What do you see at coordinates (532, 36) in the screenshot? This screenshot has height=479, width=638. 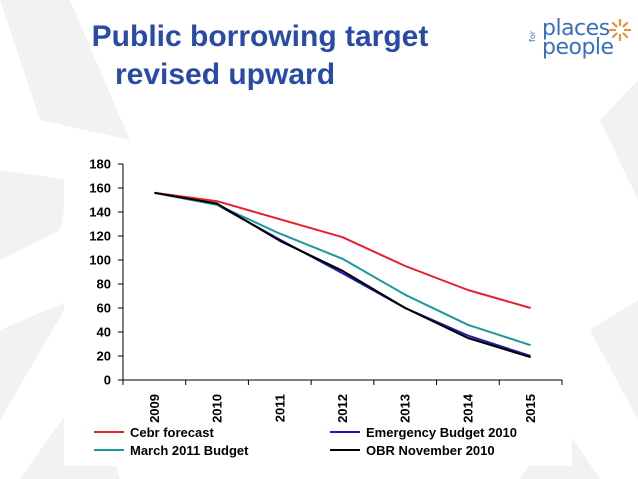 I see `logo-word-for: for` at bounding box center [532, 36].